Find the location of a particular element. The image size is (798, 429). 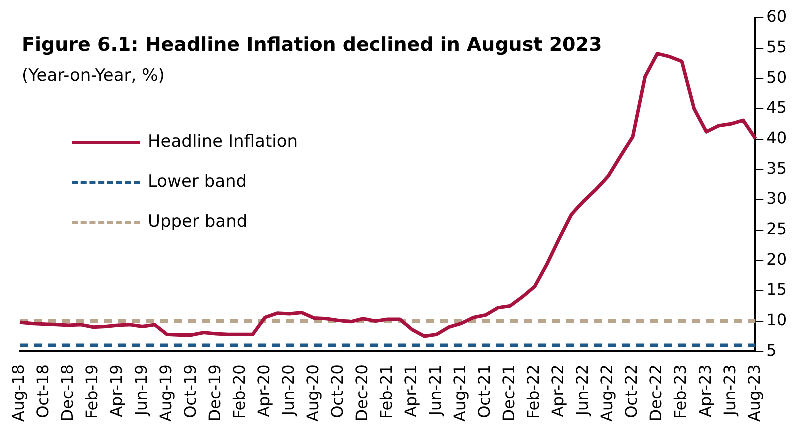

x-tick-label: Oct-21 is located at coordinates (484, 391).